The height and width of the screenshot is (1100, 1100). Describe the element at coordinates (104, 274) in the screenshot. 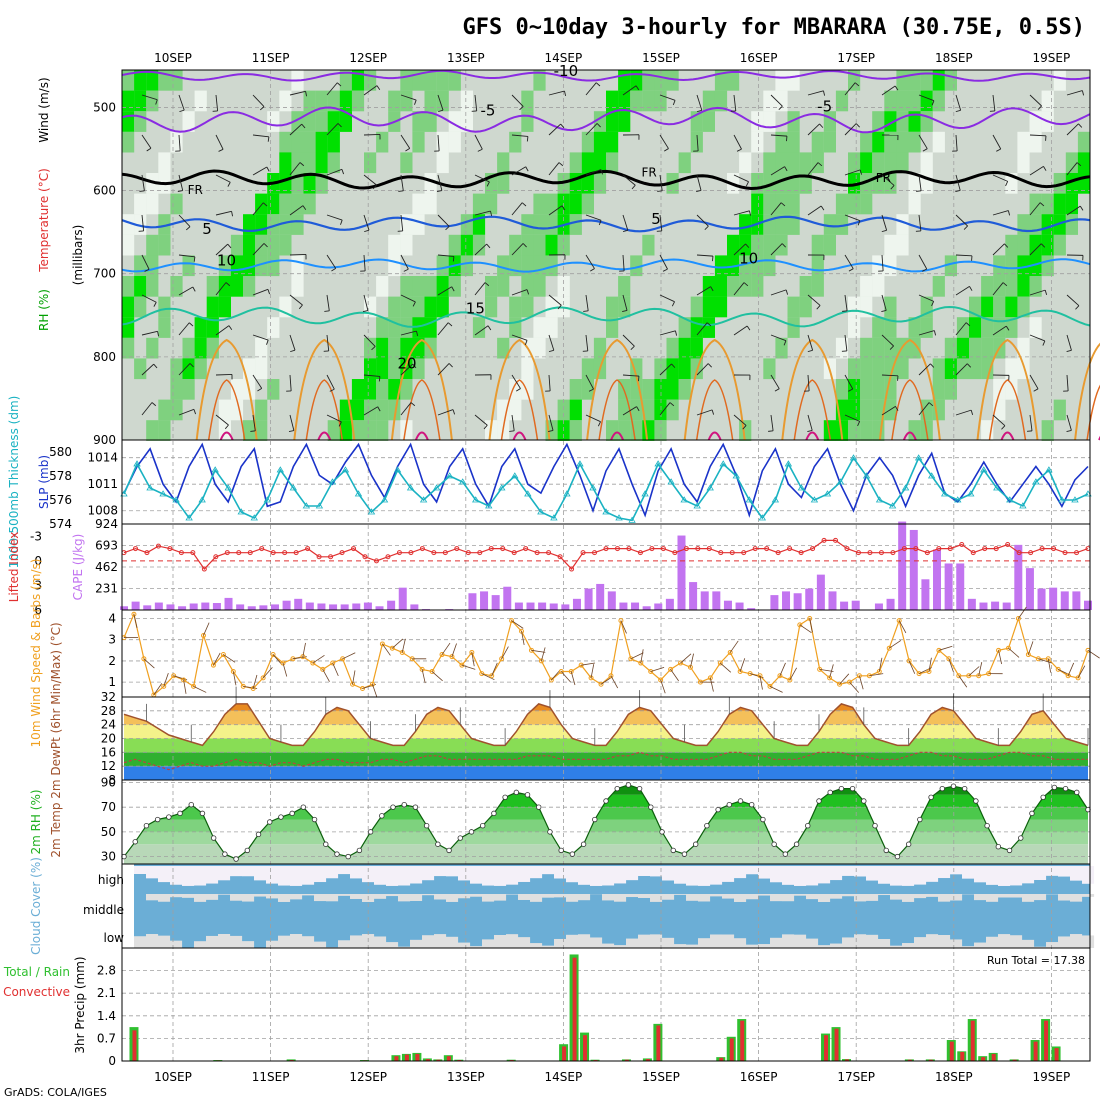

I see `pressure-tick: 700` at that location.